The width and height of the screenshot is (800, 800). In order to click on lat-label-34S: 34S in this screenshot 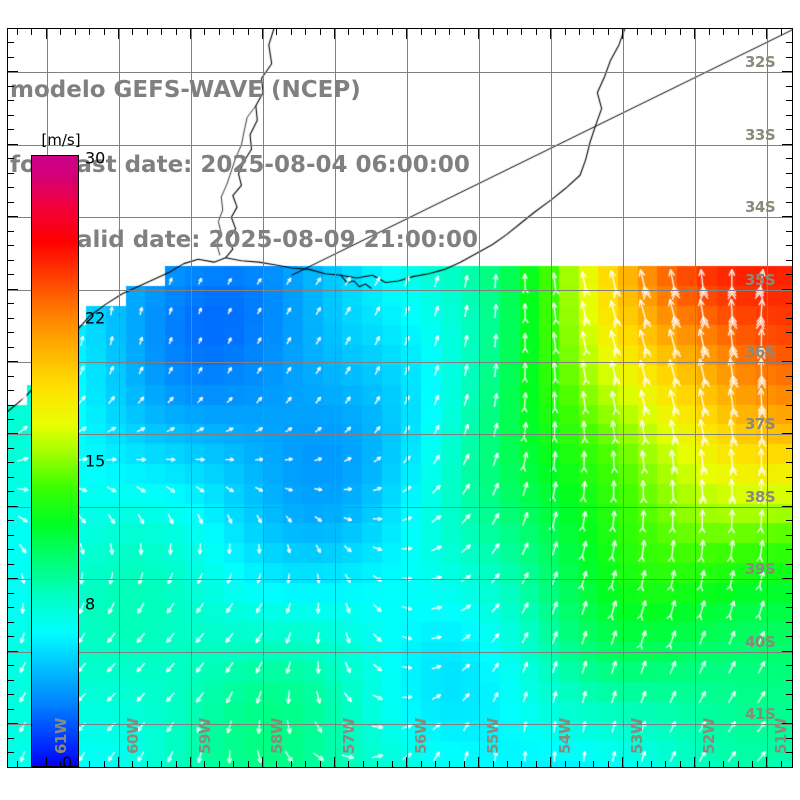, I will do `click(760, 207)`.